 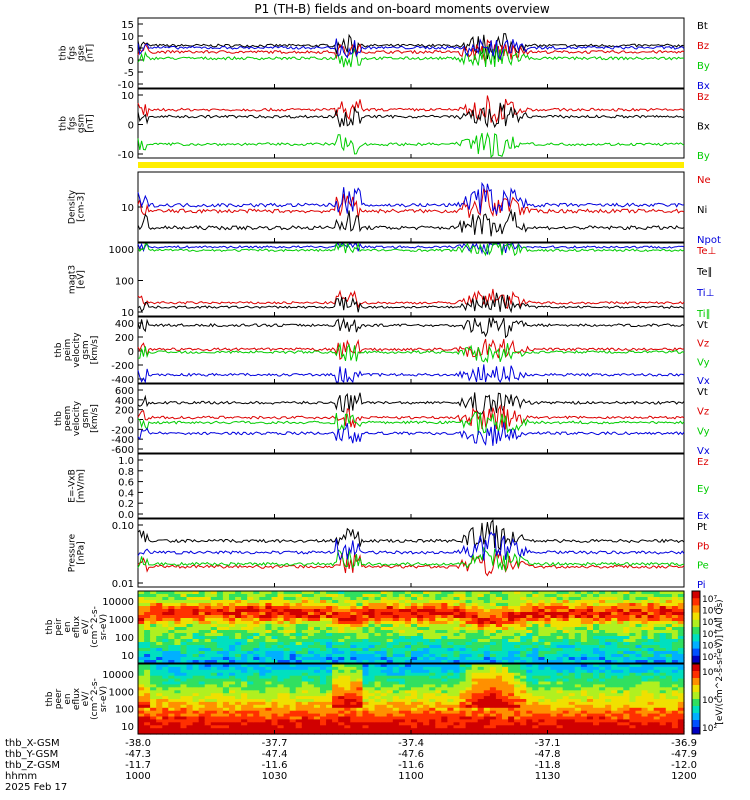 What do you see at coordinates (124, 401) in the screenshot?
I see `y-tick-label: 400` at bounding box center [124, 401].